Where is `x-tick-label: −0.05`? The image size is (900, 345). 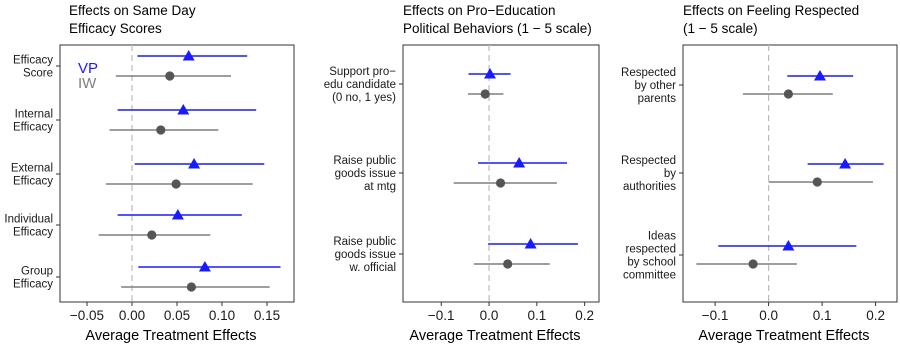
x-tick-label: −0.05 is located at coordinates (87, 315).